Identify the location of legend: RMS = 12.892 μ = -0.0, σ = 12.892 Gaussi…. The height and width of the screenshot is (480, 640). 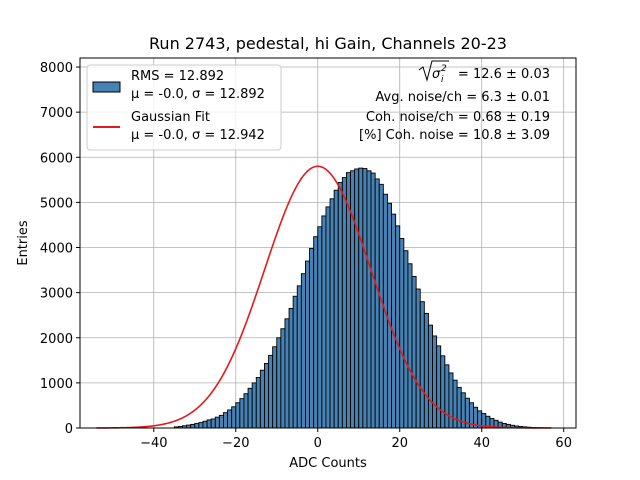
(184, 107).